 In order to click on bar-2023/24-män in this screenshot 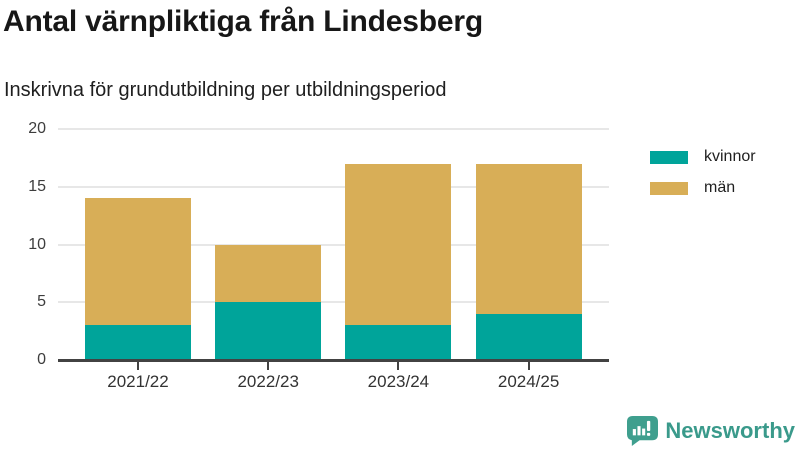, I will do `click(398, 244)`.